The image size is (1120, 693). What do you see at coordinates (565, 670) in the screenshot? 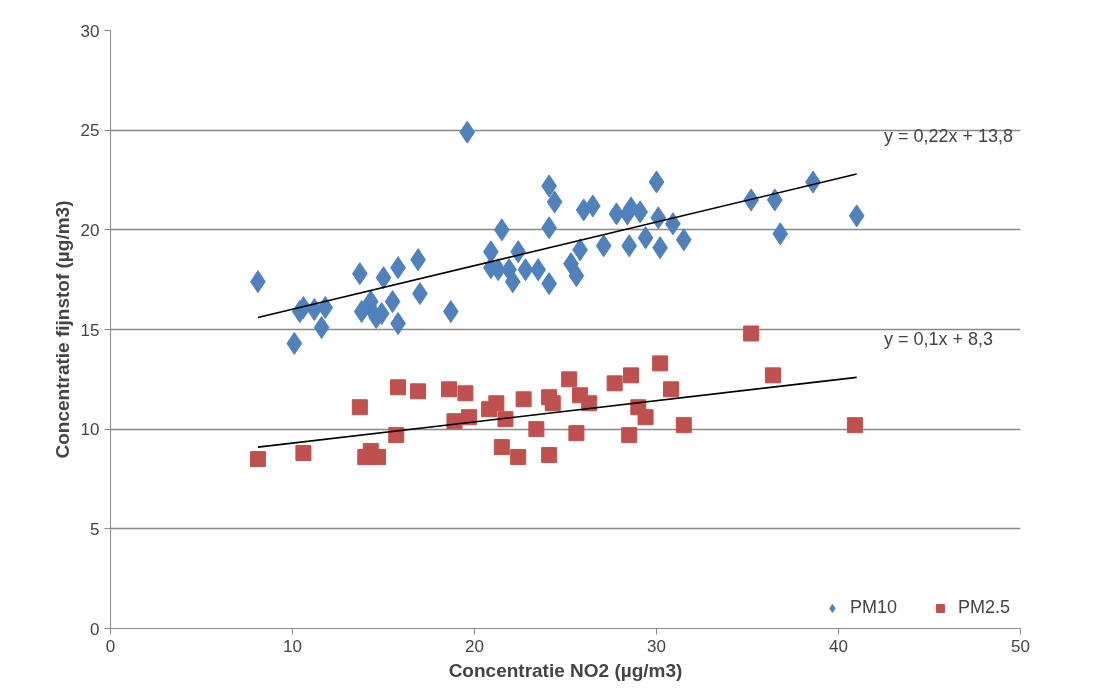
I see `x-axis-title: Concentratie NO2 (µg/m3)` at bounding box center [565, 670].